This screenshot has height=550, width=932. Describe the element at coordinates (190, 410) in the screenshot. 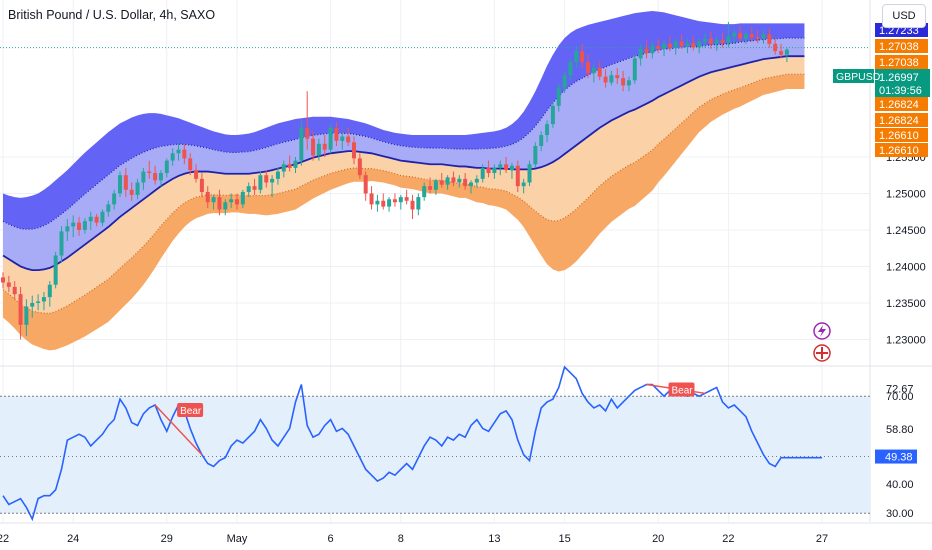

I see `bear-label-bg` at that location.